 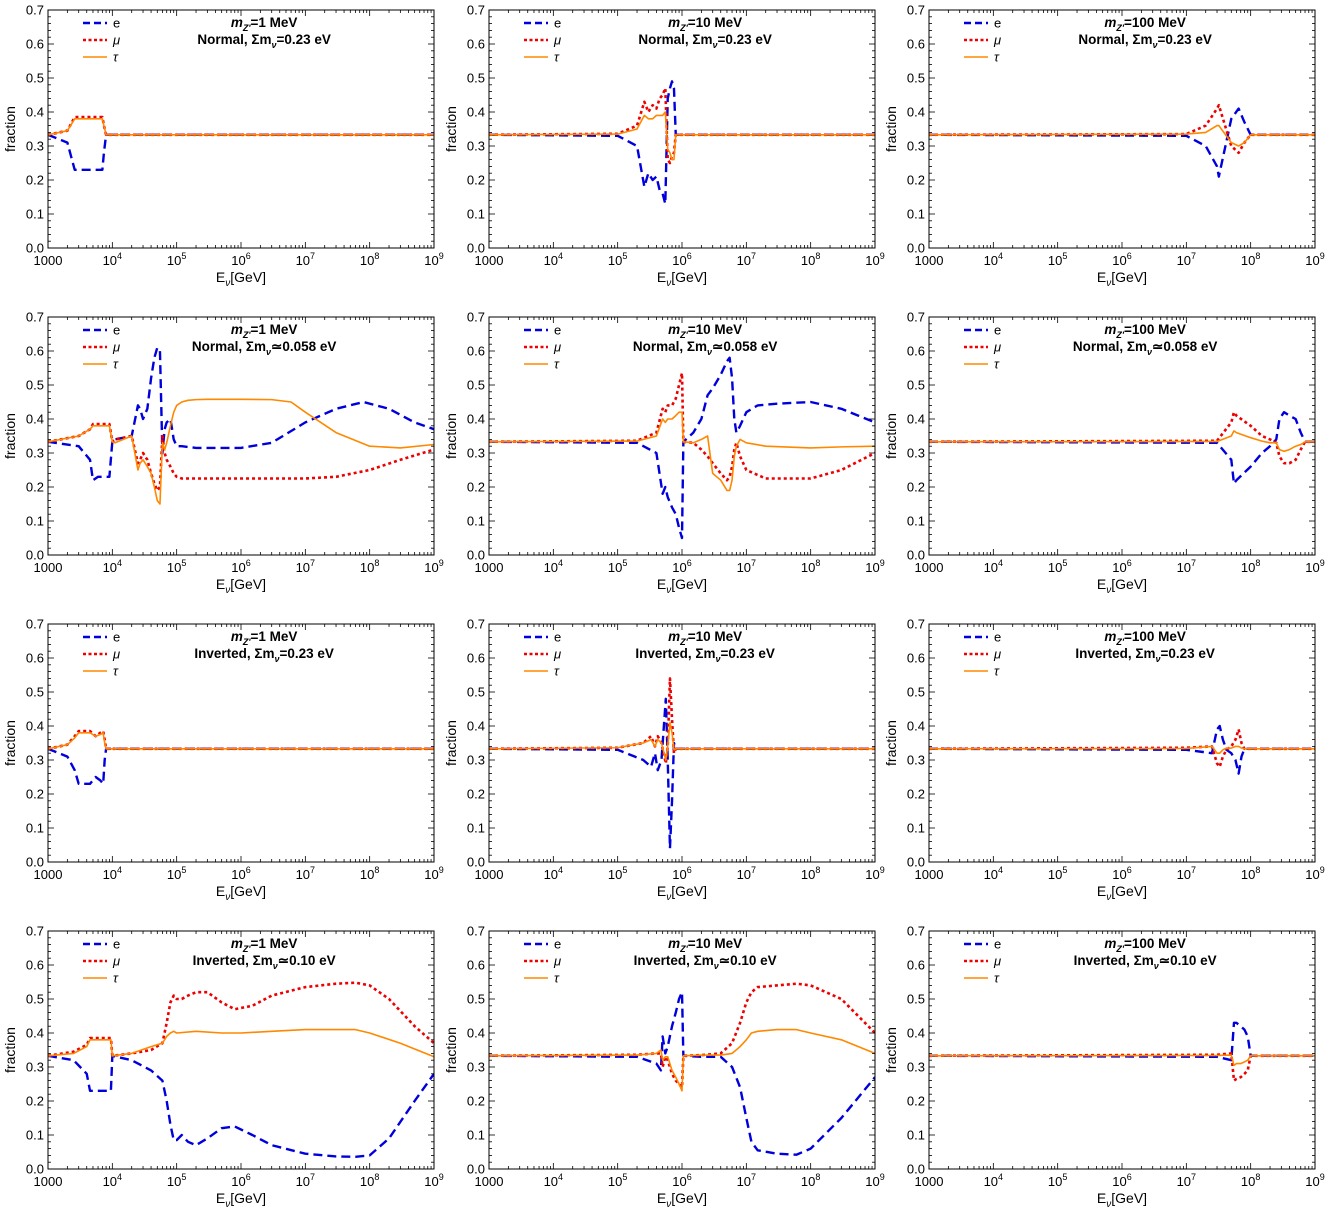 What do you see at coordinates (264, 348) in the screenshot?
I see `chart-title-config: Normal, Σmν≃0.058 eV` at bounding box center [264, 348].